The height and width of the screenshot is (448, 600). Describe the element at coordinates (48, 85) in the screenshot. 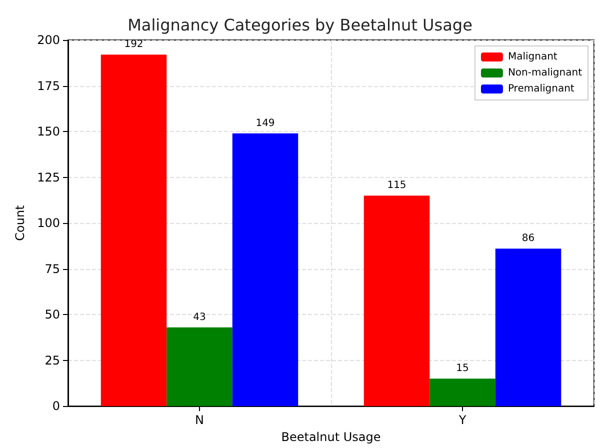

I see `y-tick-label: 175` at that location.